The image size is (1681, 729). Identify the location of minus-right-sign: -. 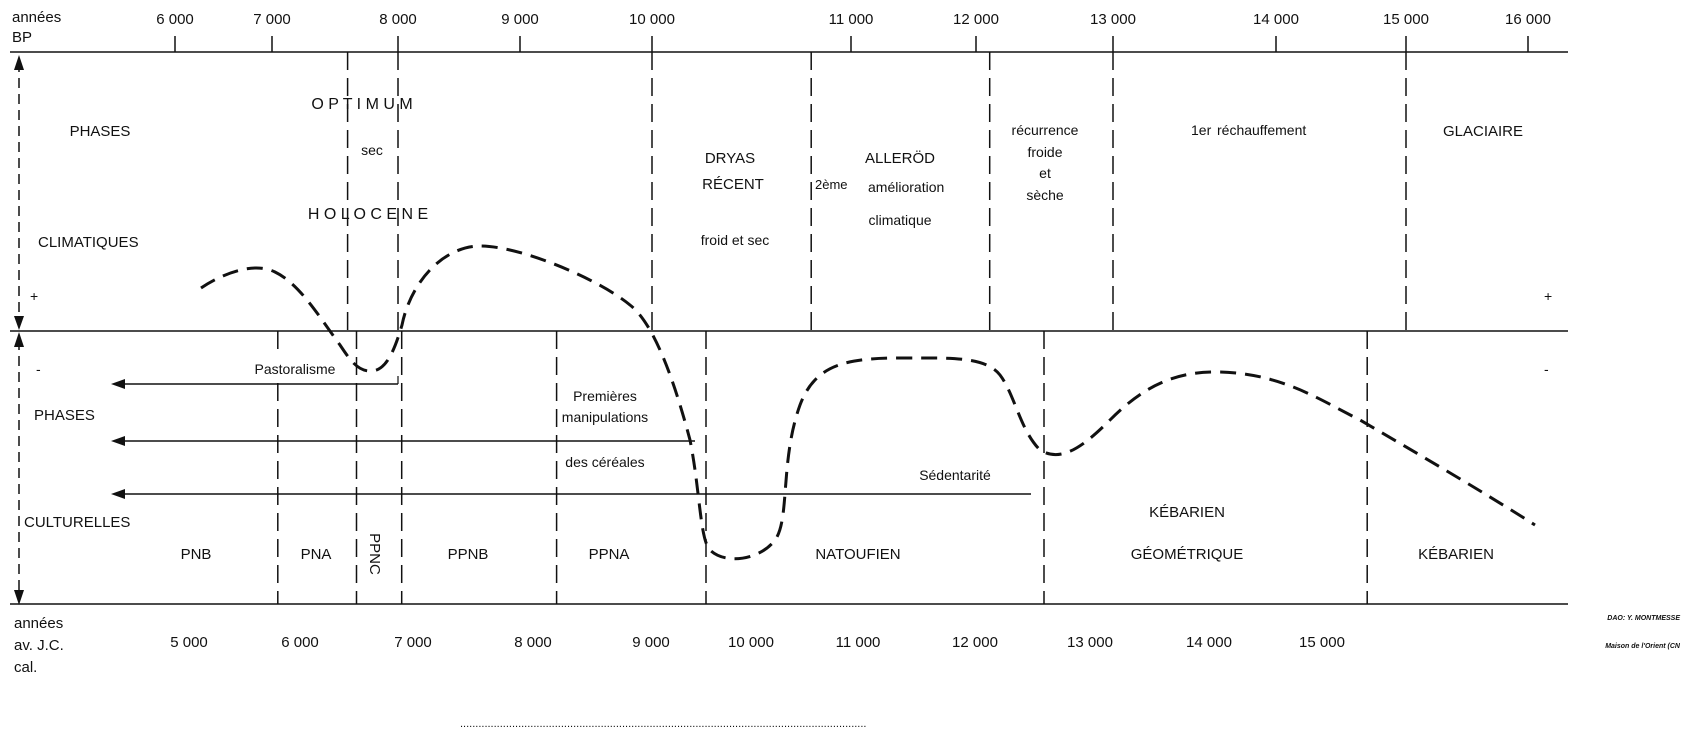
(1546, 369).